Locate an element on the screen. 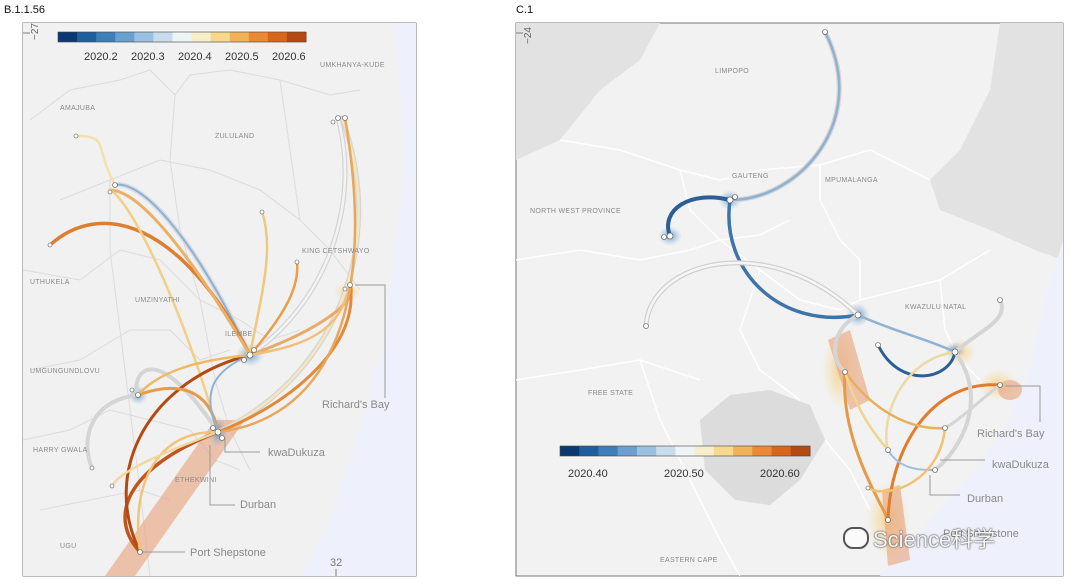  colorbar-tick: 2020.4 is located at coordinates (195, 57).